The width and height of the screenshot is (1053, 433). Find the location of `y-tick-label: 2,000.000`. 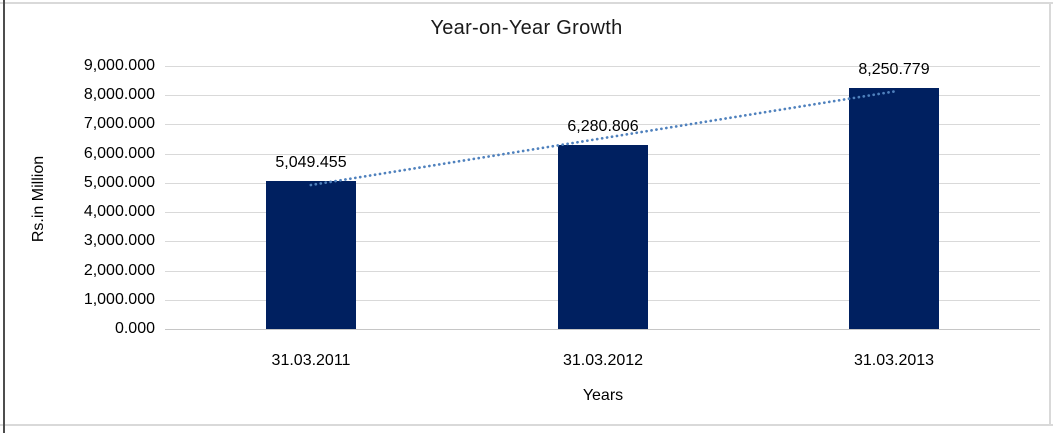

y-tick-label: 2,000.000 is located at coordinates (119, 270).